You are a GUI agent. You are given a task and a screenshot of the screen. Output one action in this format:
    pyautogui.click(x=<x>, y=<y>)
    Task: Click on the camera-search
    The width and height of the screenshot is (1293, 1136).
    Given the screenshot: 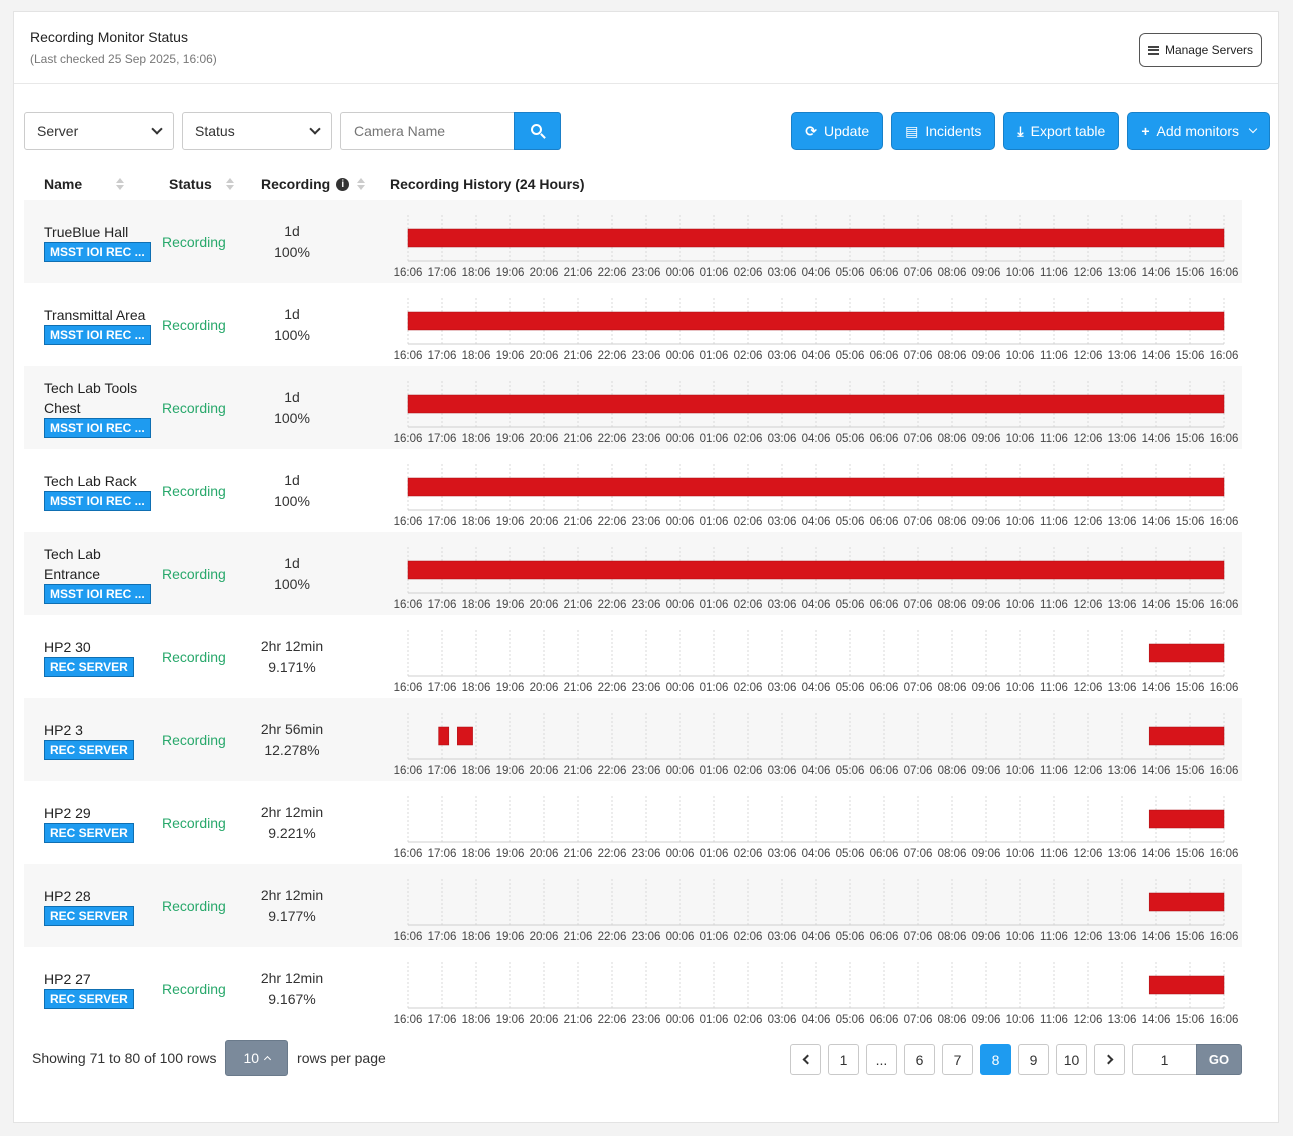 What is the action you would take?
    pyautogui.click(x=450, y=131)
    